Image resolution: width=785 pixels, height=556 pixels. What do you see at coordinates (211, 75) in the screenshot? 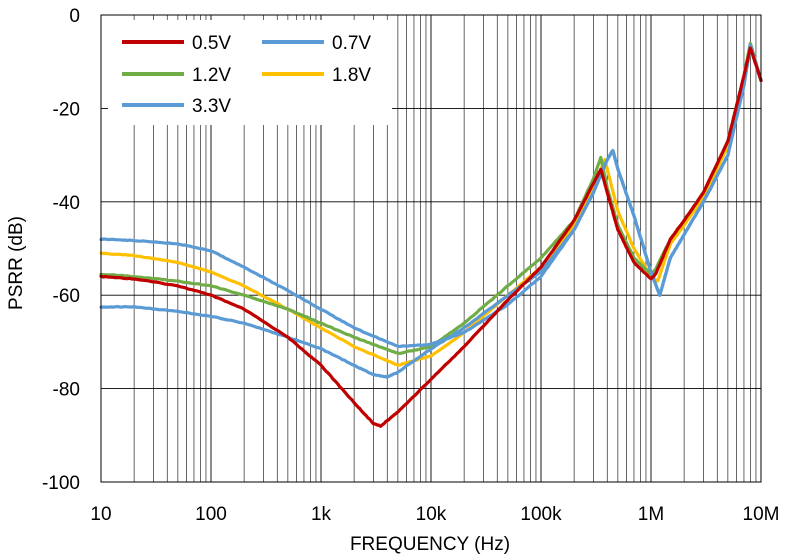
I see `legend-label: 1.2V` at bounding box center [211, 75].